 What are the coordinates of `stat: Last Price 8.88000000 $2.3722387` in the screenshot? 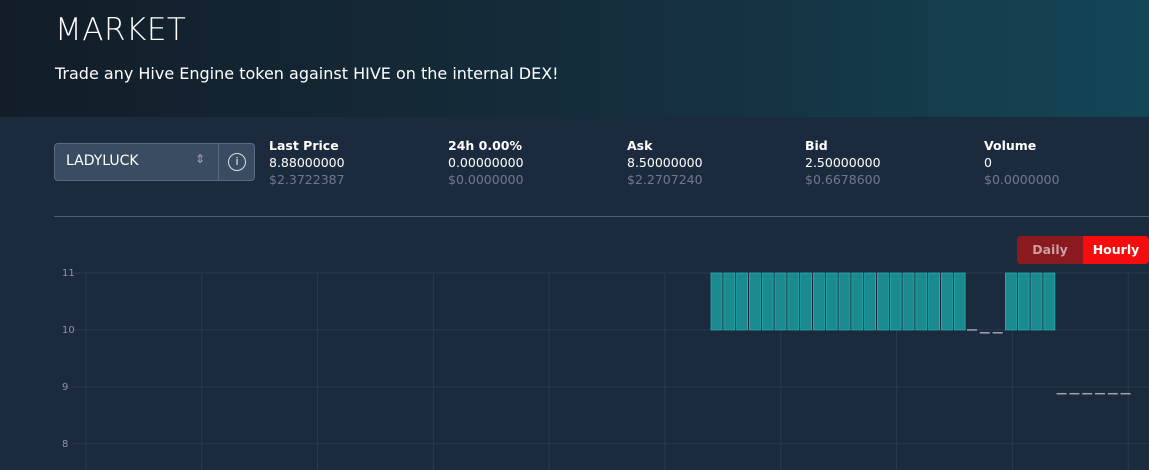 It's located at (307, 162).